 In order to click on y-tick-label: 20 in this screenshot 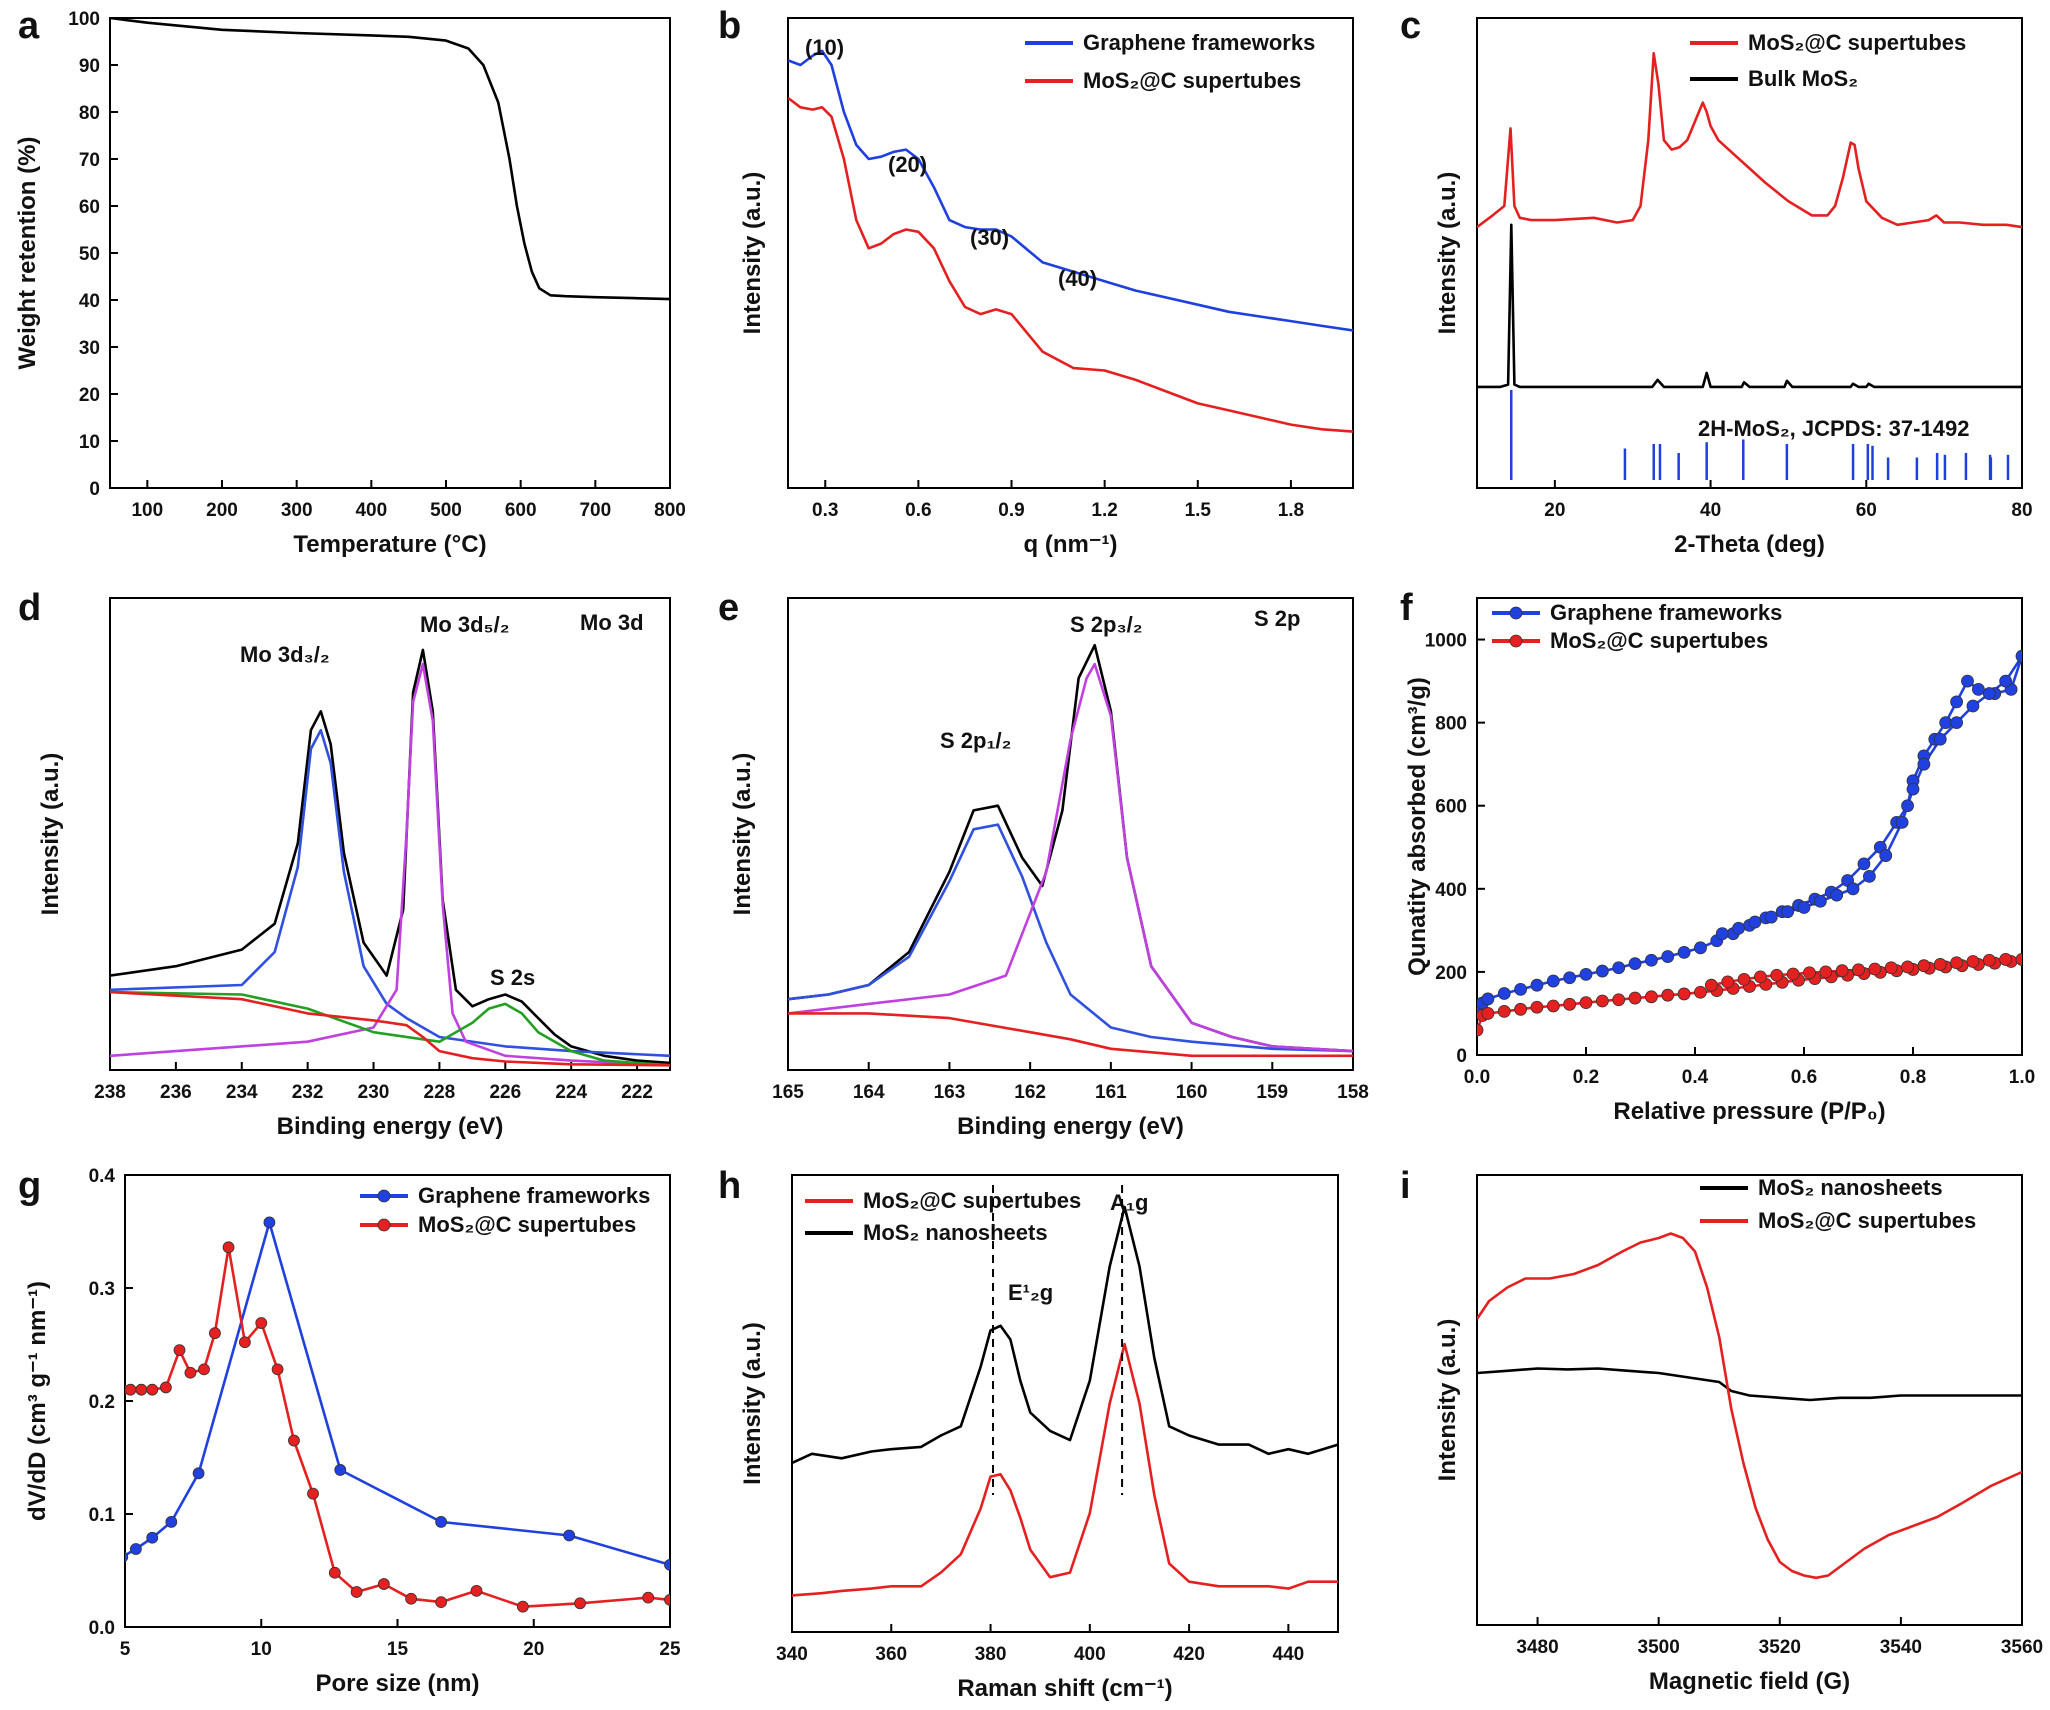, I will do `click(89, 395)`.